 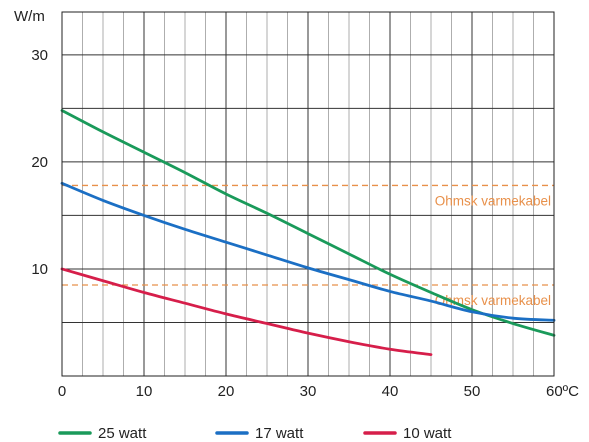 I want to click on x-tick-label: 0, so click(x=62, y=391).